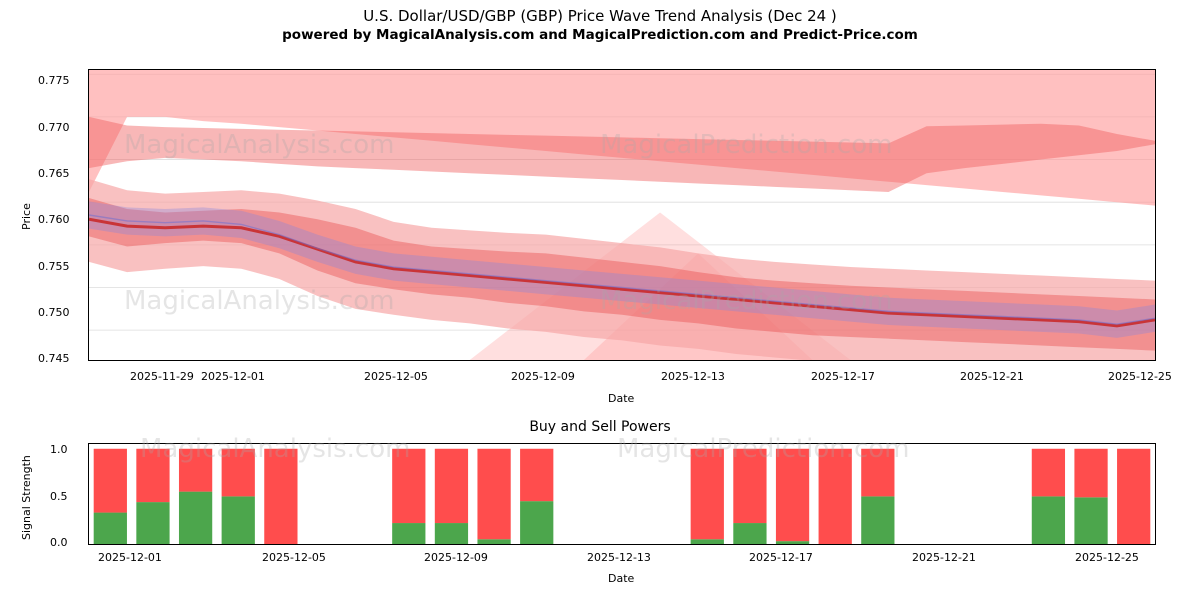 The width and height of the screenshot is (1200, 600). Describe the element at coordinates (992, 376) in the screenshot. I see `xtick7: 2025-12-21` at that location.